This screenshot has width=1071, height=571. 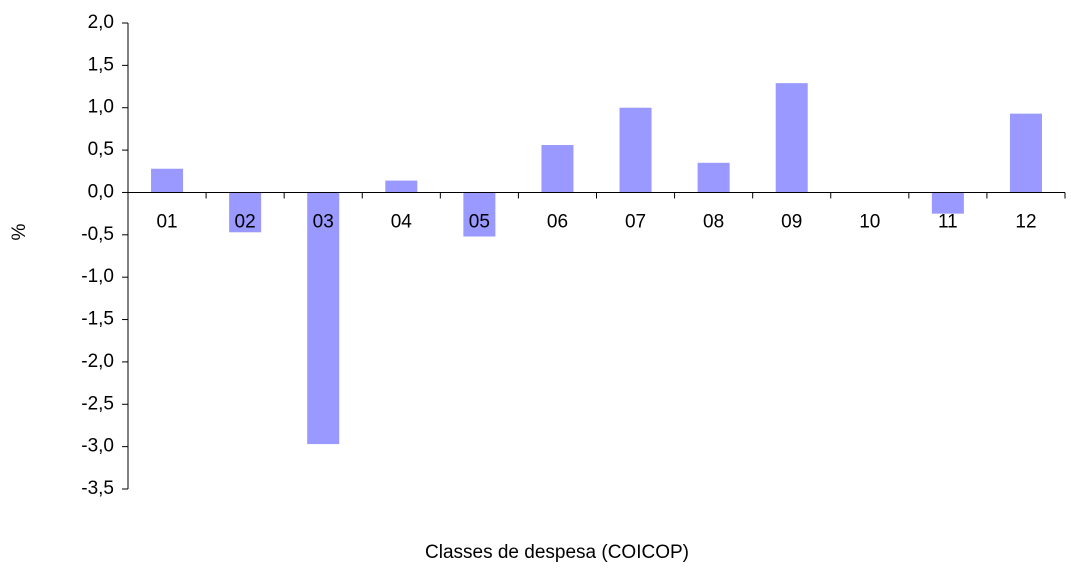 What do you see at coordinates (869, 221) in the screenshot?
I see `x-tick-label: 10` at bounding box center [869, 221].